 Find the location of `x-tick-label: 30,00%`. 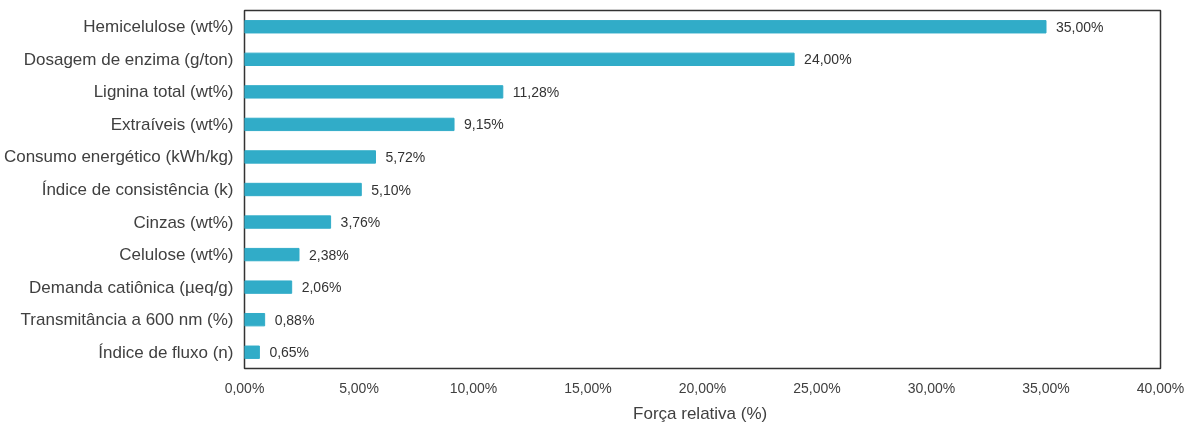

x-tick-label: 30,00% is located at coordinates (931, 387).